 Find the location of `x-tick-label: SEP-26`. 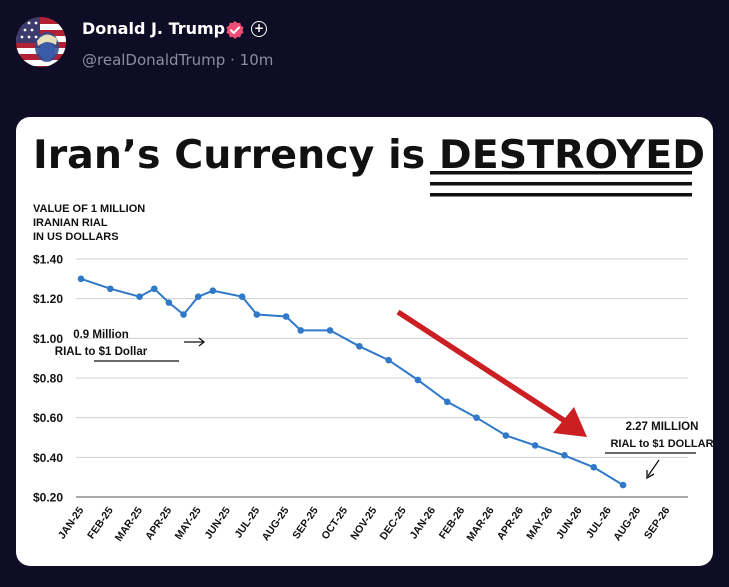

x-tick-label: SEP-26 is located at coordinates (657, 523).